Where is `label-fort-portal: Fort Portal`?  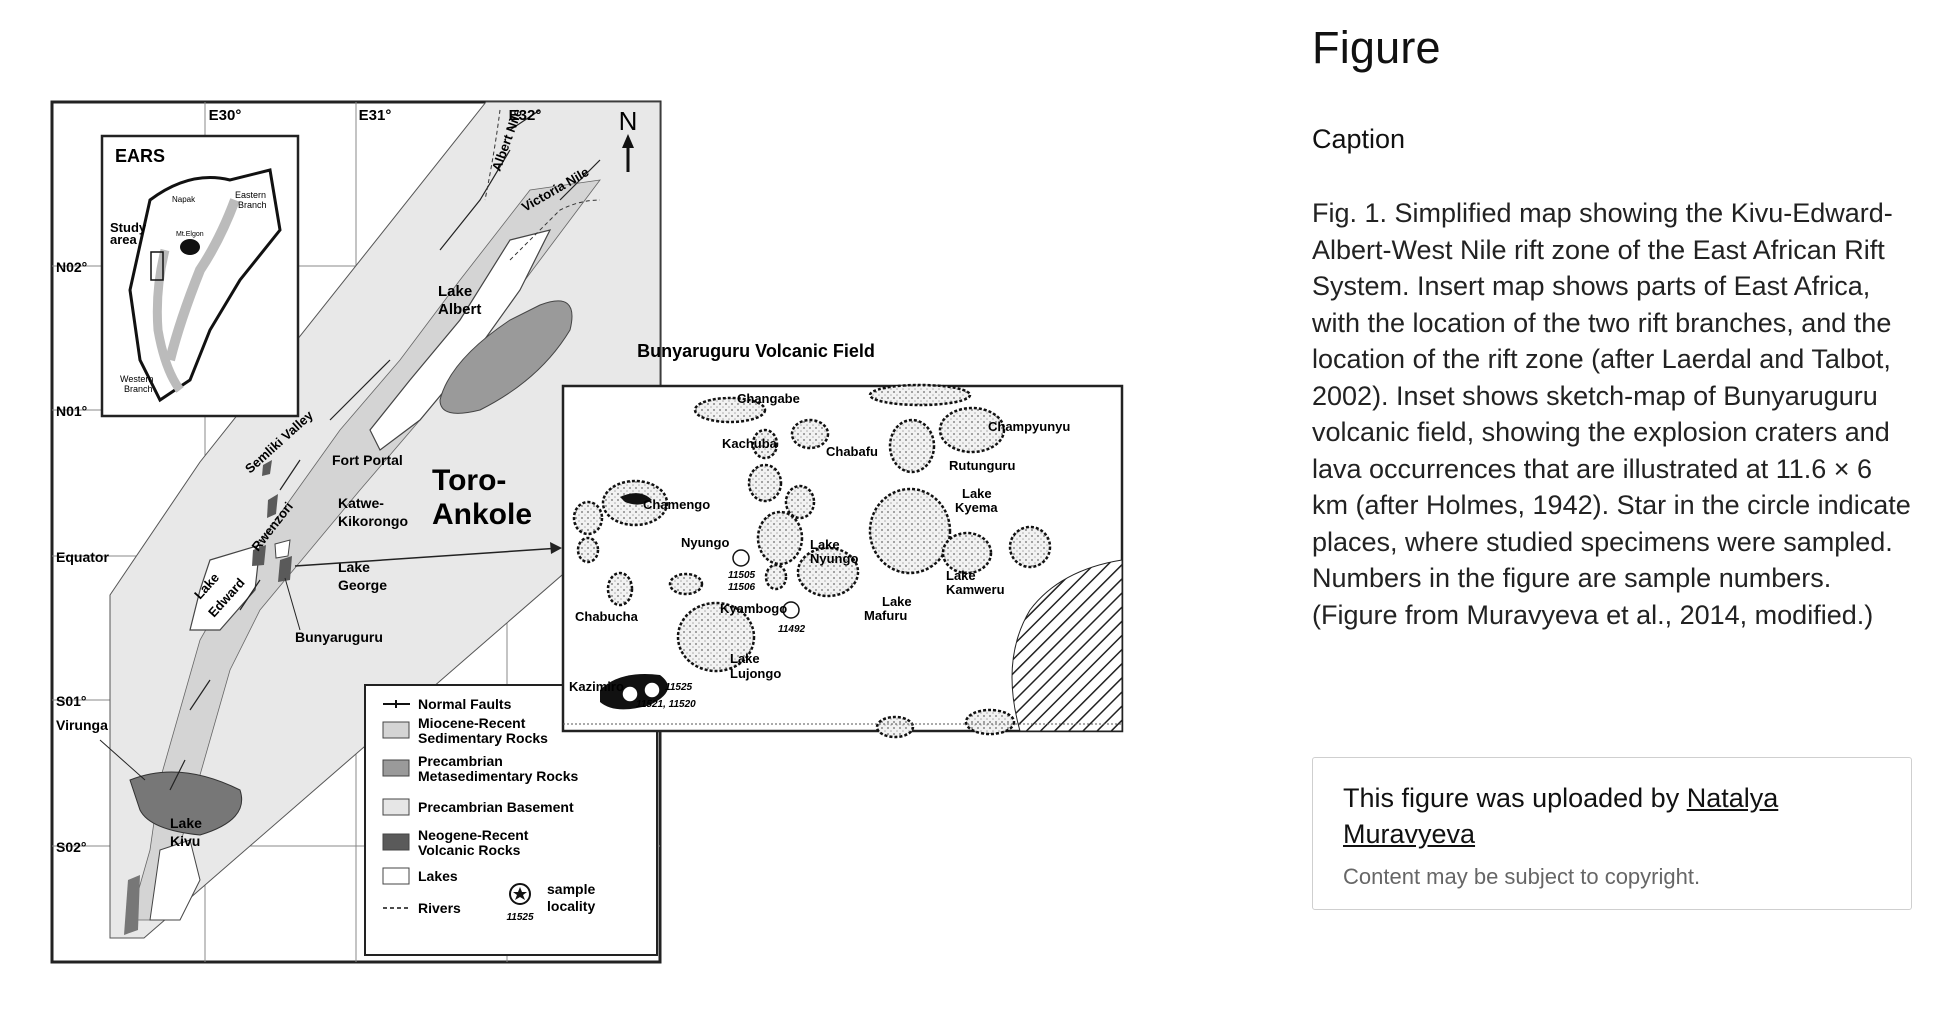
label-fort-portal: Fort Portal is located at coordinates (367, 460).